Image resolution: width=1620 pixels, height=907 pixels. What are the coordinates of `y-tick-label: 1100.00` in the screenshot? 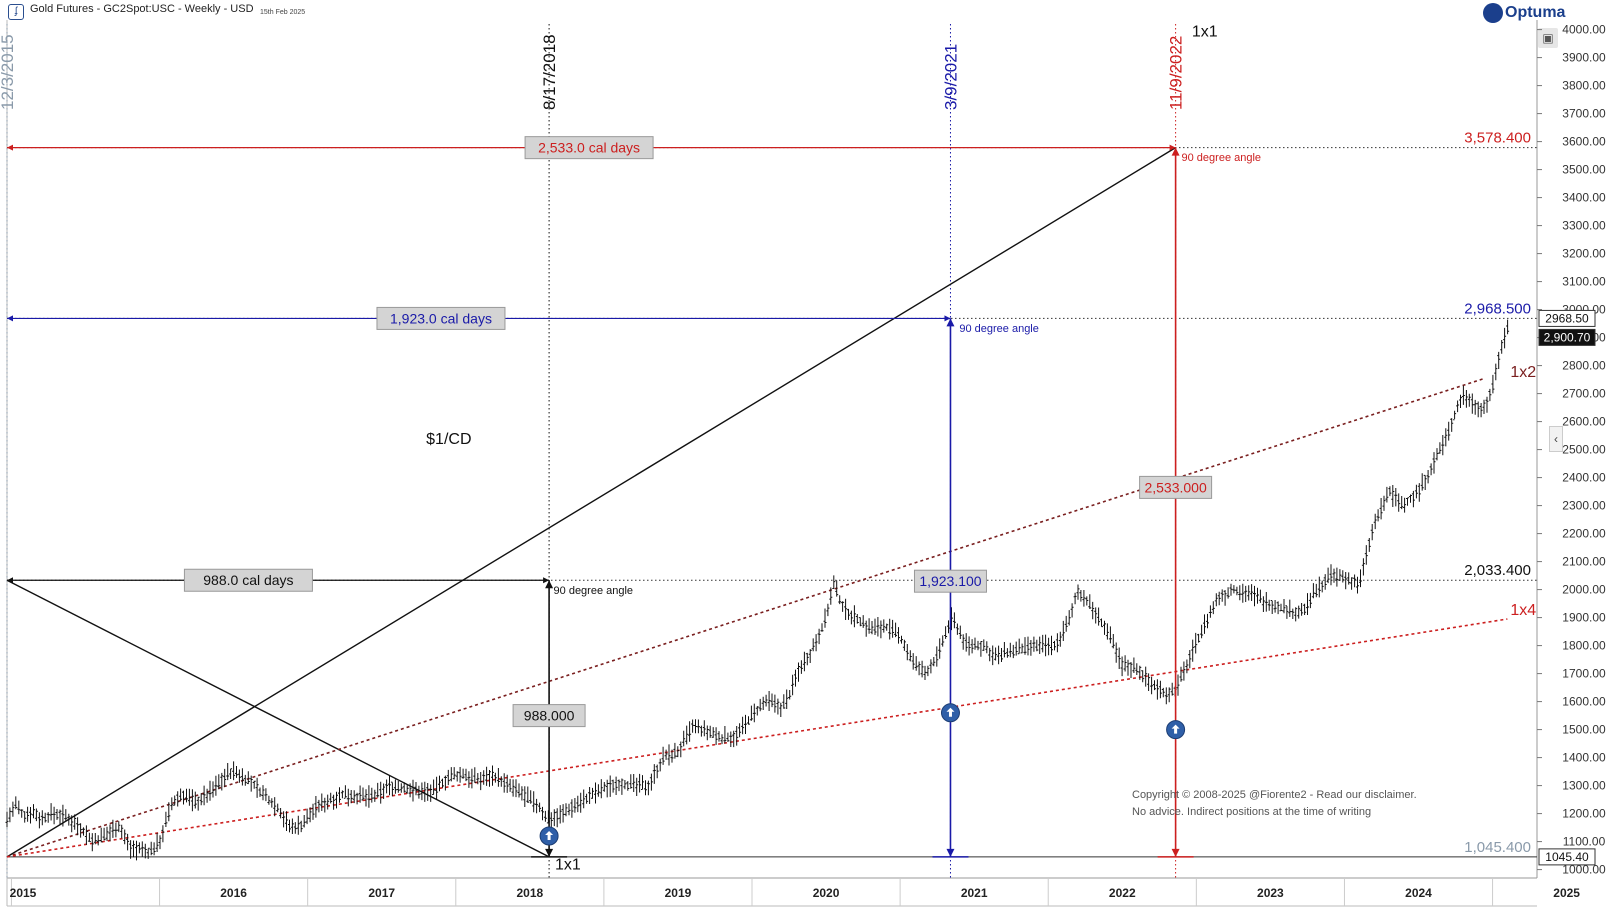 It's located at (1584, 842).